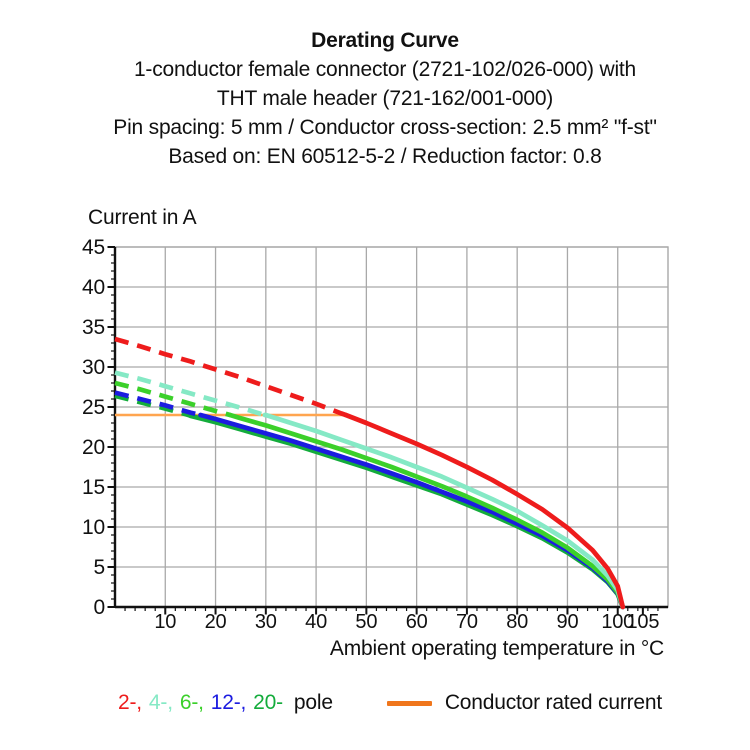 The image size is (750, 750). Describe the element at coordinates (165, 622) in the screenshot. I see `x-tick-label-10: 10` at that location.